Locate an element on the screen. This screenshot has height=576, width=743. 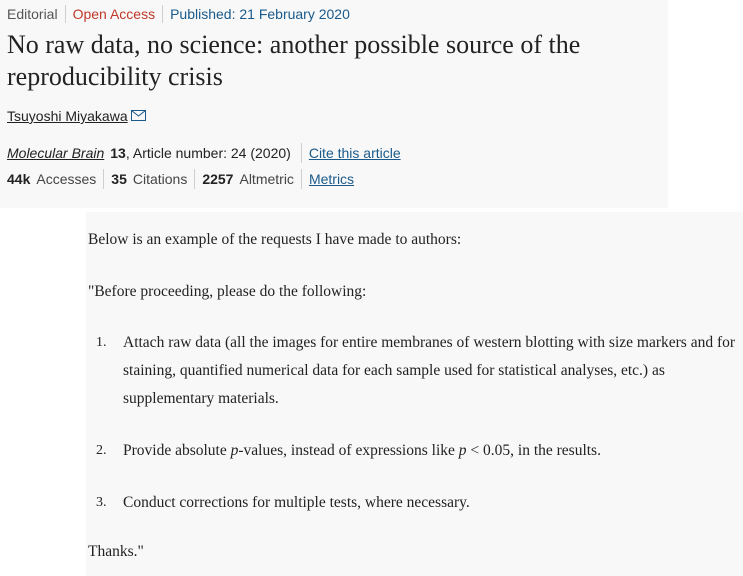
text-segment: < 0.05, in the results. is located at coordinates (533, 450).